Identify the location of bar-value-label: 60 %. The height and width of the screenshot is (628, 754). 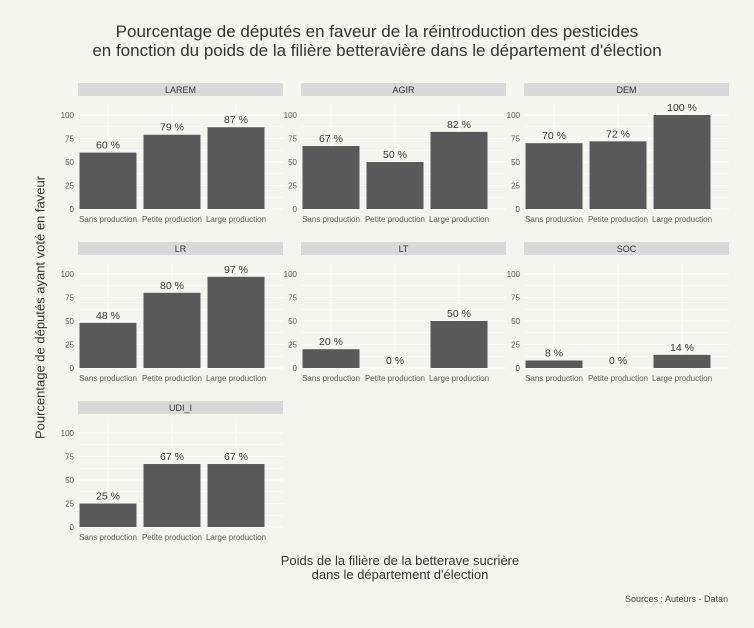
(108, 146).